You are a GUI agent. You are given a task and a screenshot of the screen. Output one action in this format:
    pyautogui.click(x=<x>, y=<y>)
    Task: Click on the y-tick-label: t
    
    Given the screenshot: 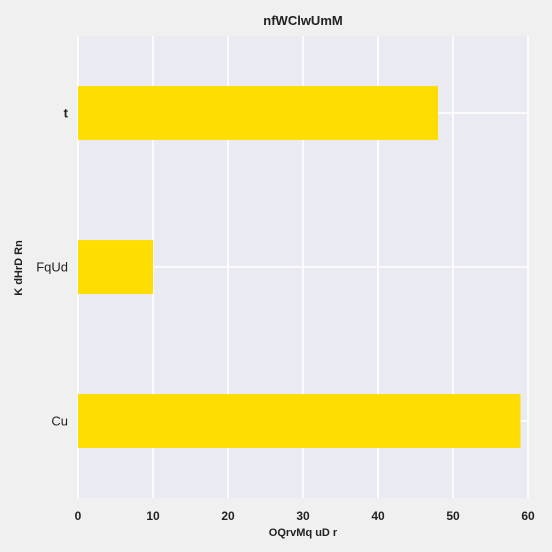 What is the action you would take?
    pyautogui.click(x=66, y=113)
    